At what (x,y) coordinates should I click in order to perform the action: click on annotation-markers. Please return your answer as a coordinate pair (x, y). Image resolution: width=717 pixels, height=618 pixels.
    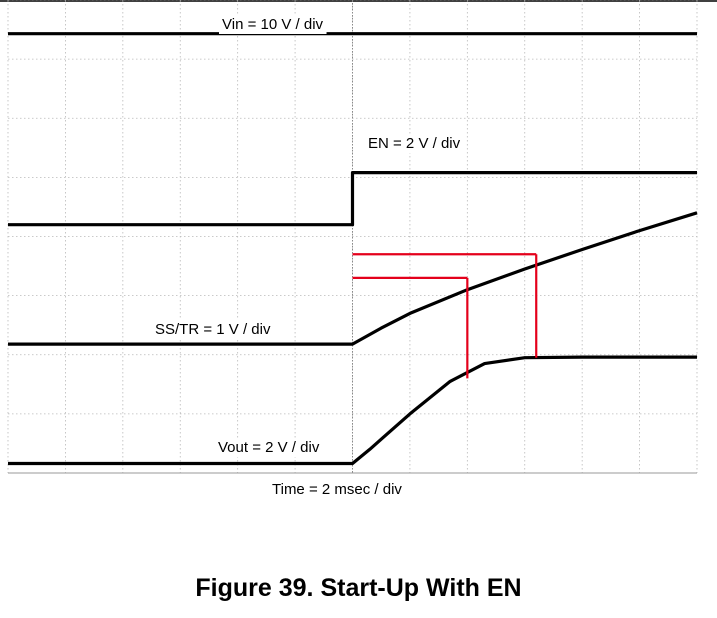
    Looking at the image, I should click on (445, 316).